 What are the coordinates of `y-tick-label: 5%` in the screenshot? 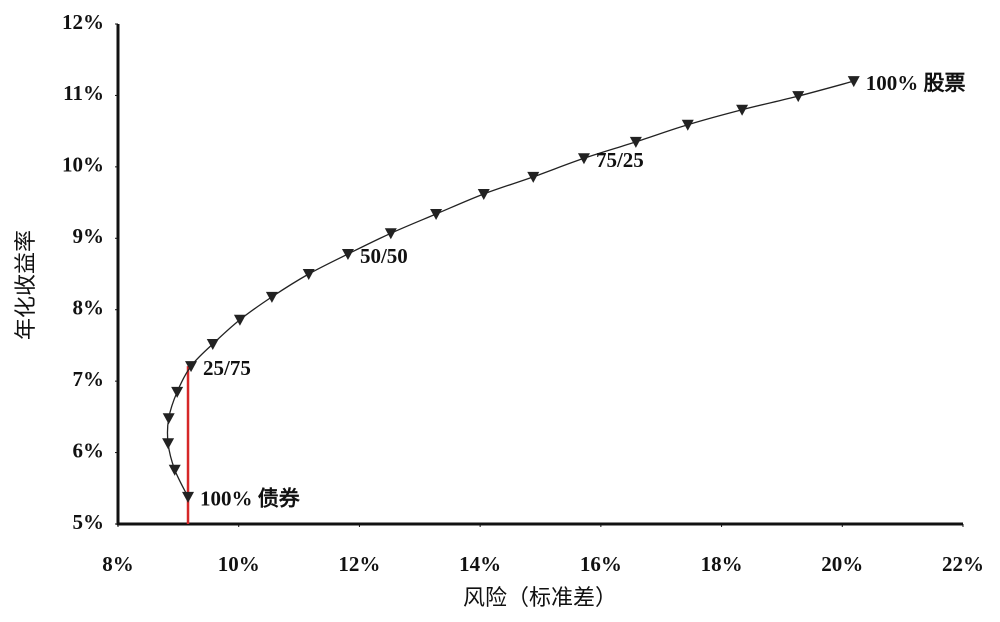 It's located at (89, 522).